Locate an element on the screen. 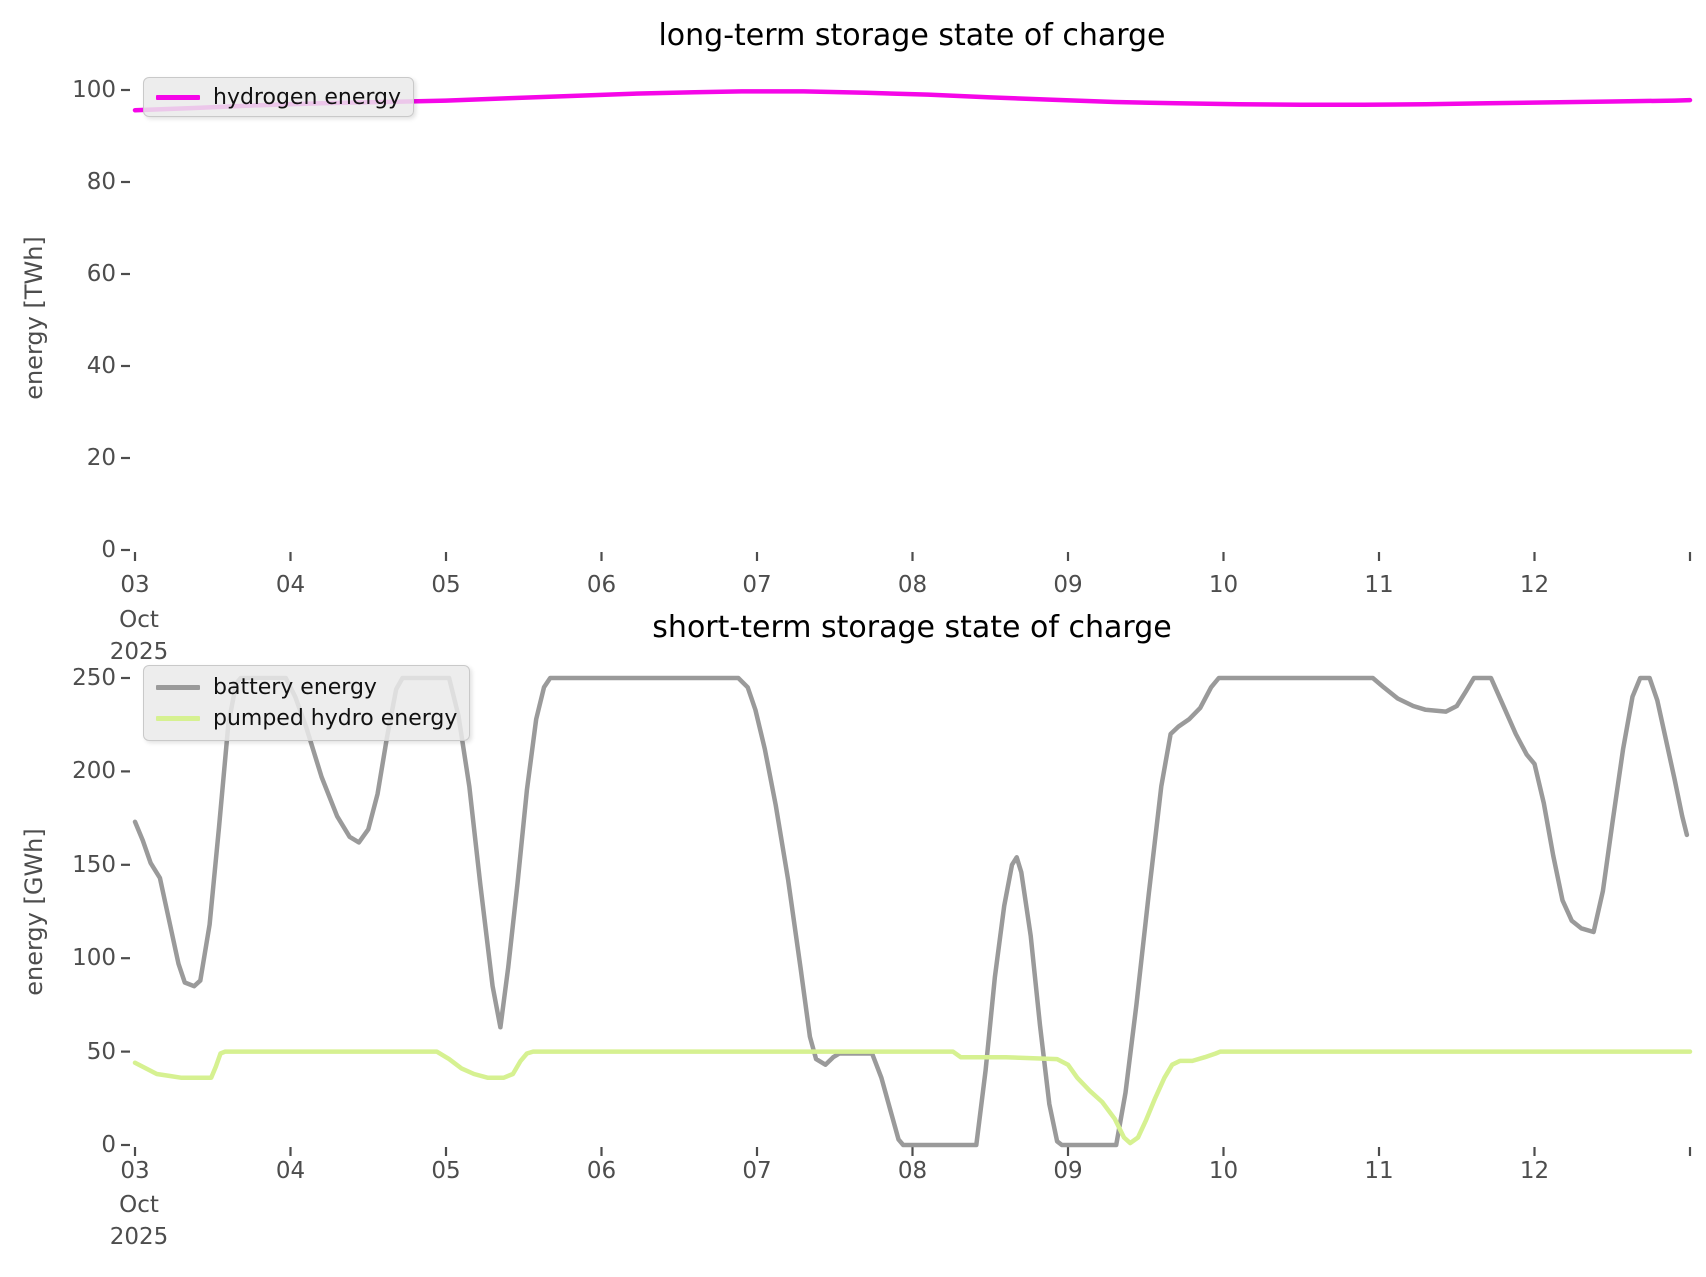 The height and width of the screenshot is (1277, 1706). top-chart-legend: hydrogen energy is located at coordinates (279, 97).